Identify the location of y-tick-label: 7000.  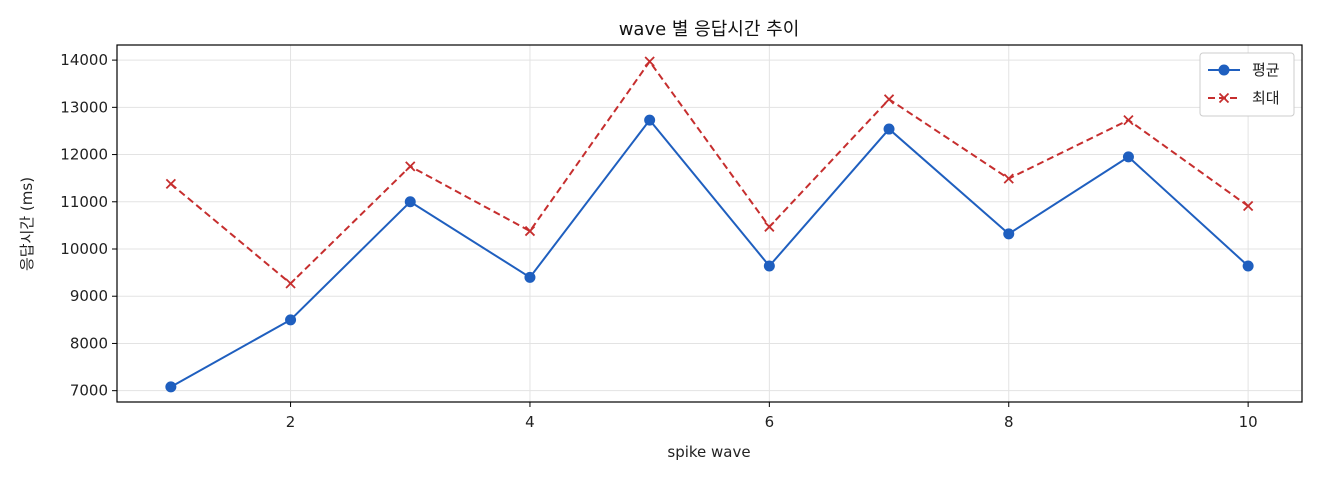
(89, 391).